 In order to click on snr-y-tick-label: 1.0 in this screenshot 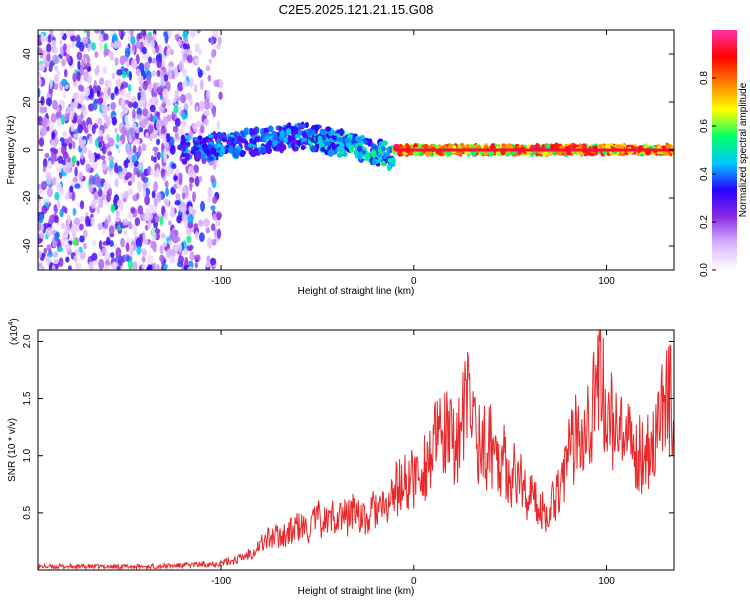, I will do `click(27, 455)`.